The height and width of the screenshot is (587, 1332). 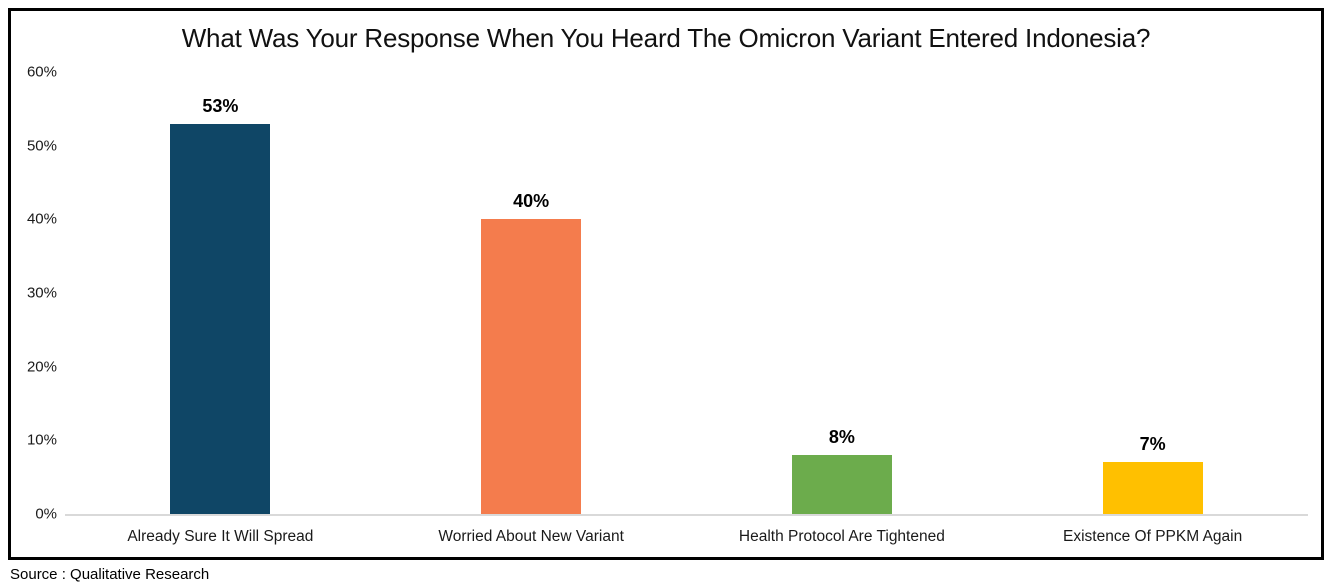 What do you see at coordinates (220, 105) in the screenshot?
I see `bar-value-label: 53%` at bounding box center [220, 105].